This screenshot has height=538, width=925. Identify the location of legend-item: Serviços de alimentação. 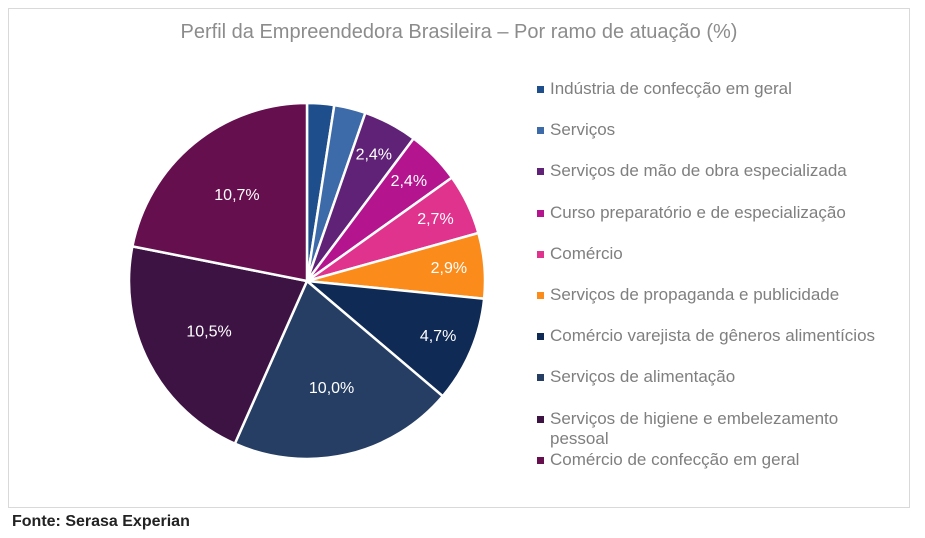
(718, 377).